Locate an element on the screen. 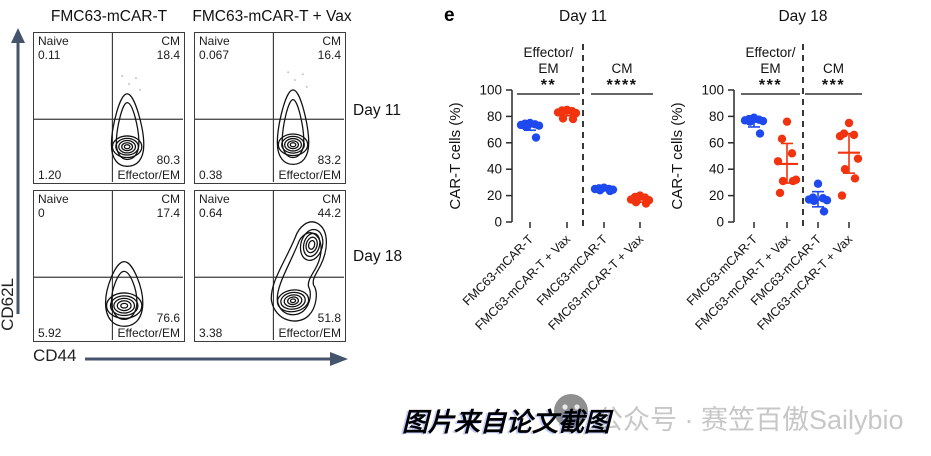 The width and height of the screenshot is (931, 456). quadrant-naive: Naive 0 is located at coordinates (53, 206).